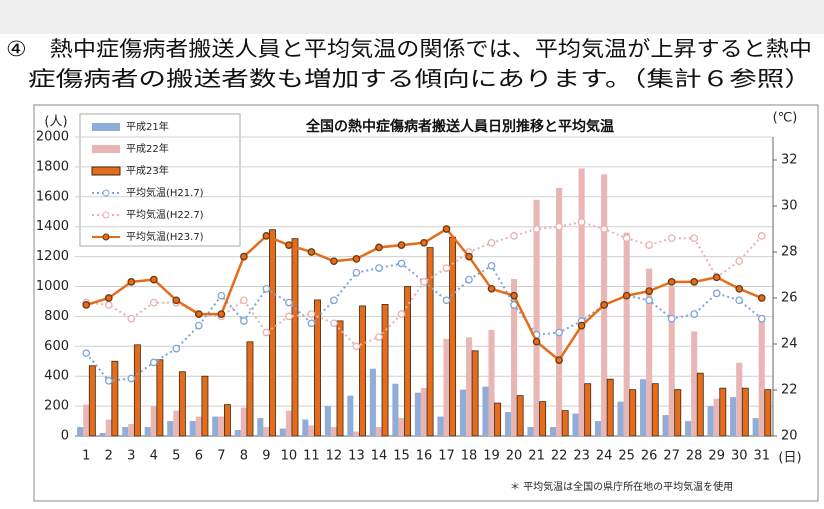 The width and height of the screenshot is (824, 509). What do you see at coordinates (52, 137) in the screenshot?
I see `y-tick-label: 2000` at bounding box center [52, 137].